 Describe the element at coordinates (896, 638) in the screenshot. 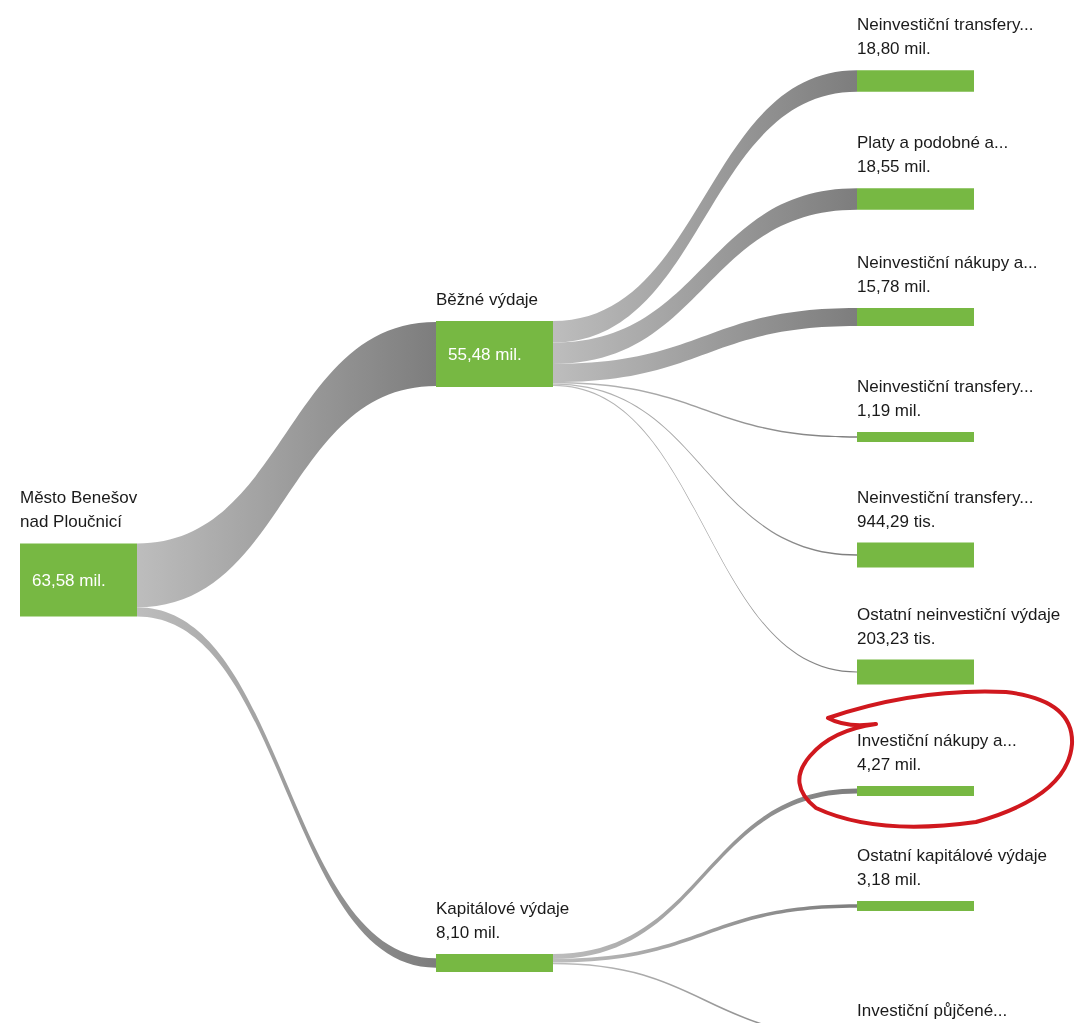

I see `data-label: 203,23 tis.` at that location.